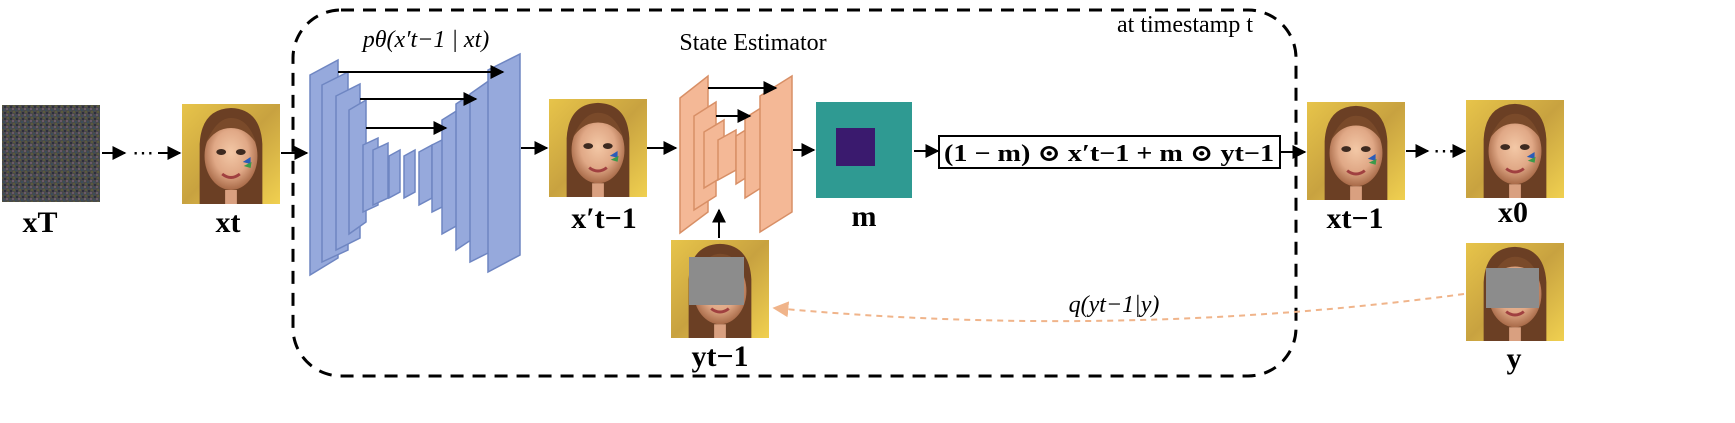  What do you see at coordinates (143, 152) in the screenshot?
I see `ellipsis-left: ⋯` at bounding box center [143, 152].